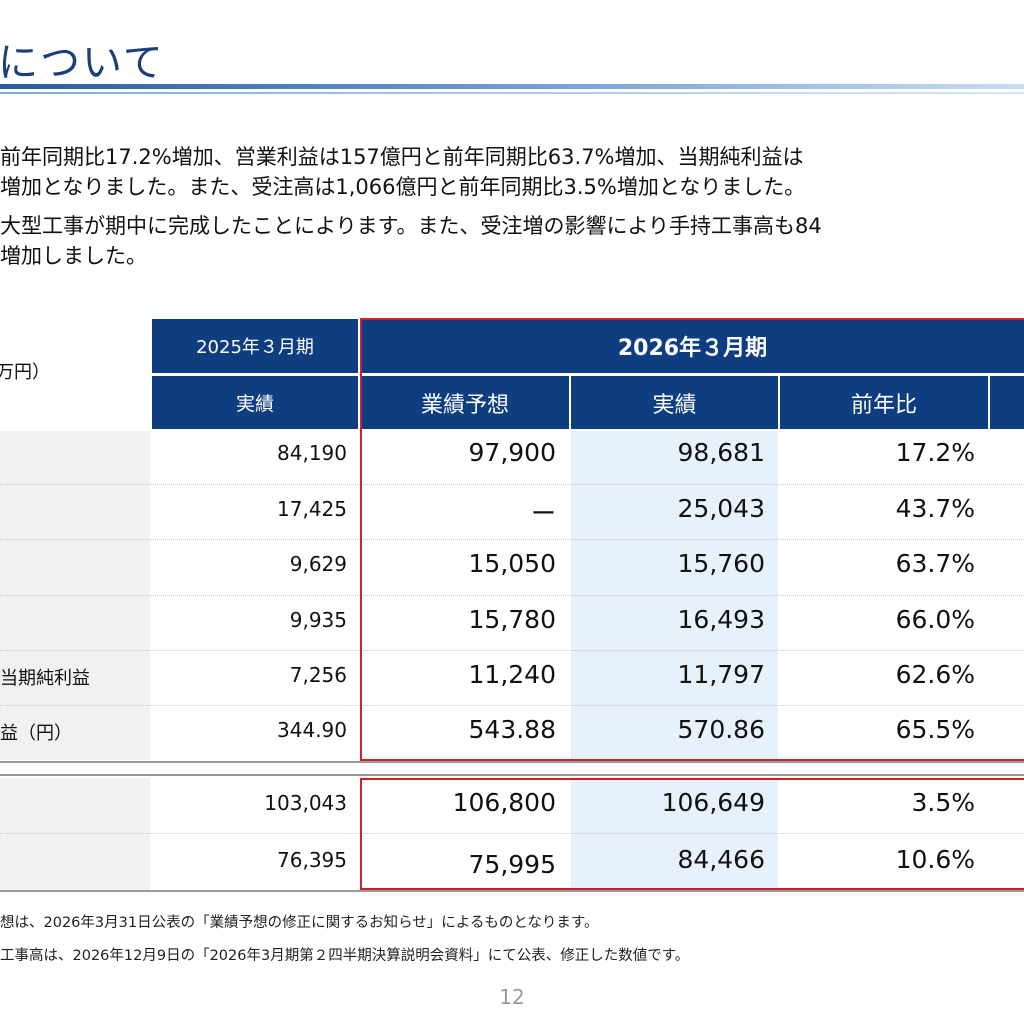 This screenshot has height=1024, width=1024. Describe the element at coordinates (721, 508) in the screenshot. I see `cell-actual: 25,043` at that location.